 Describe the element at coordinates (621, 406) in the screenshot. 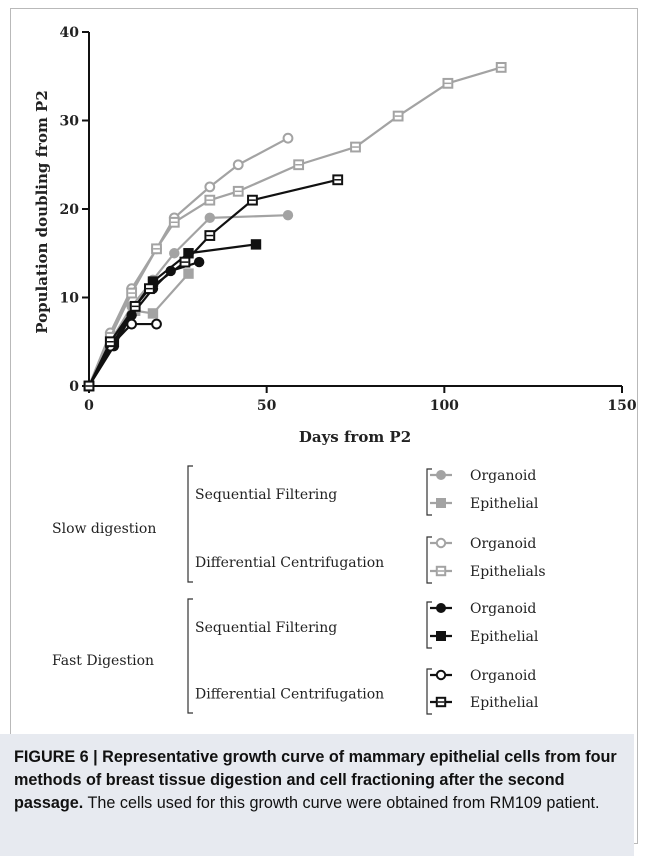

I see `x-tick-label: 150` at that location.